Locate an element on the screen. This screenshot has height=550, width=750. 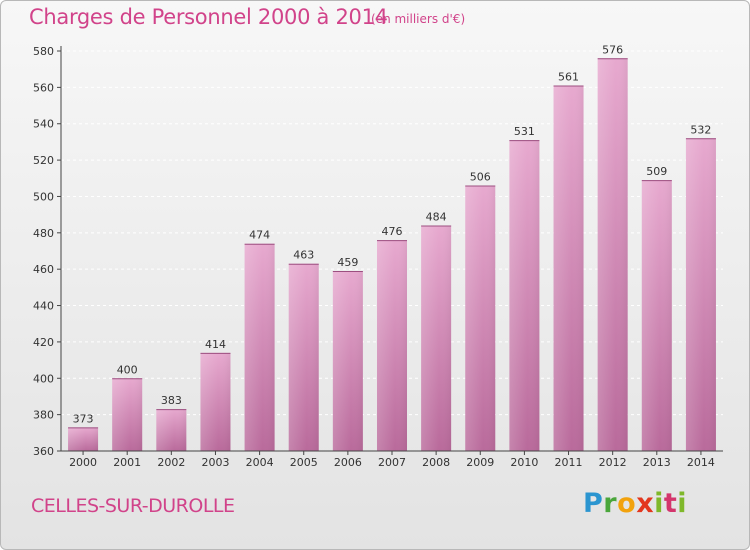
bar-shine-2010 is located at coordinates (524, 295).